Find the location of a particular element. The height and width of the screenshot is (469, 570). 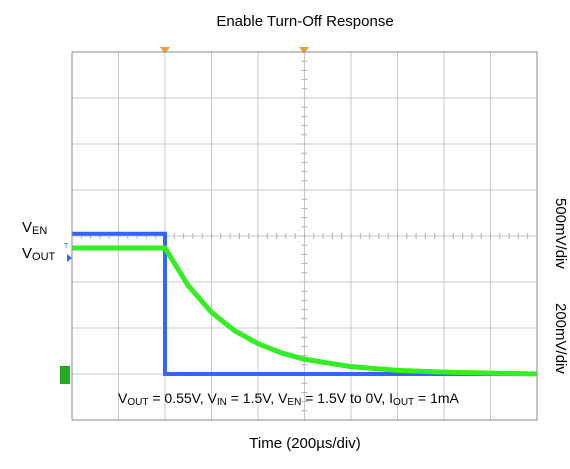

trace-label: VEN is located at coordinates (34, 228).